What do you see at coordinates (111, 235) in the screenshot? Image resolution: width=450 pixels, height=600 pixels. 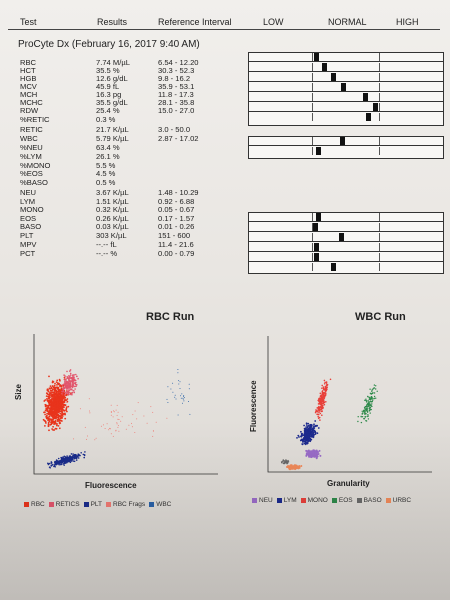 I see `row-result: 303 K/µL` at bounding box center [111, 235].